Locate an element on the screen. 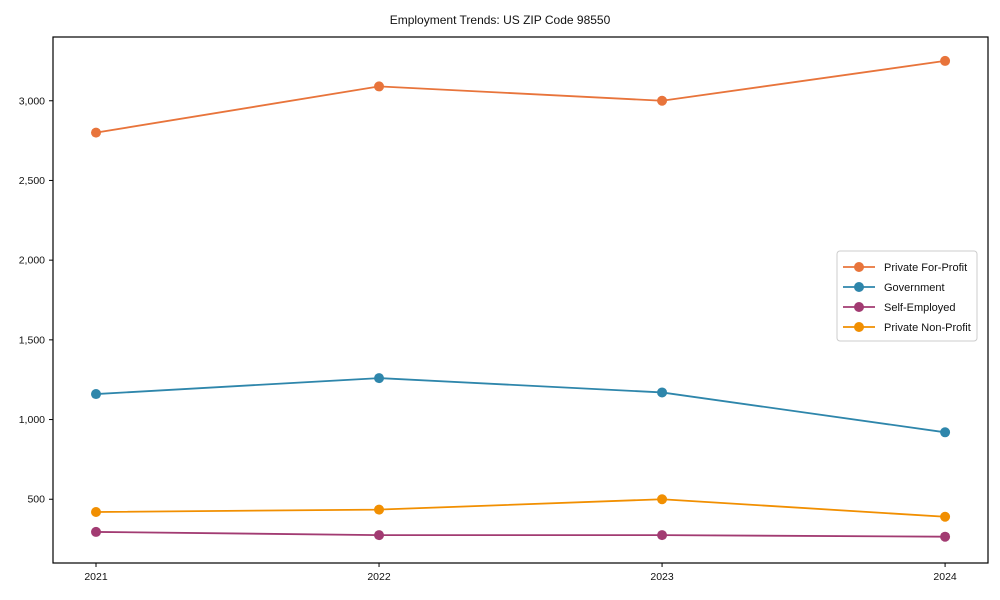  data-point-self-employed-2023 is located at coordinates (662, 535).